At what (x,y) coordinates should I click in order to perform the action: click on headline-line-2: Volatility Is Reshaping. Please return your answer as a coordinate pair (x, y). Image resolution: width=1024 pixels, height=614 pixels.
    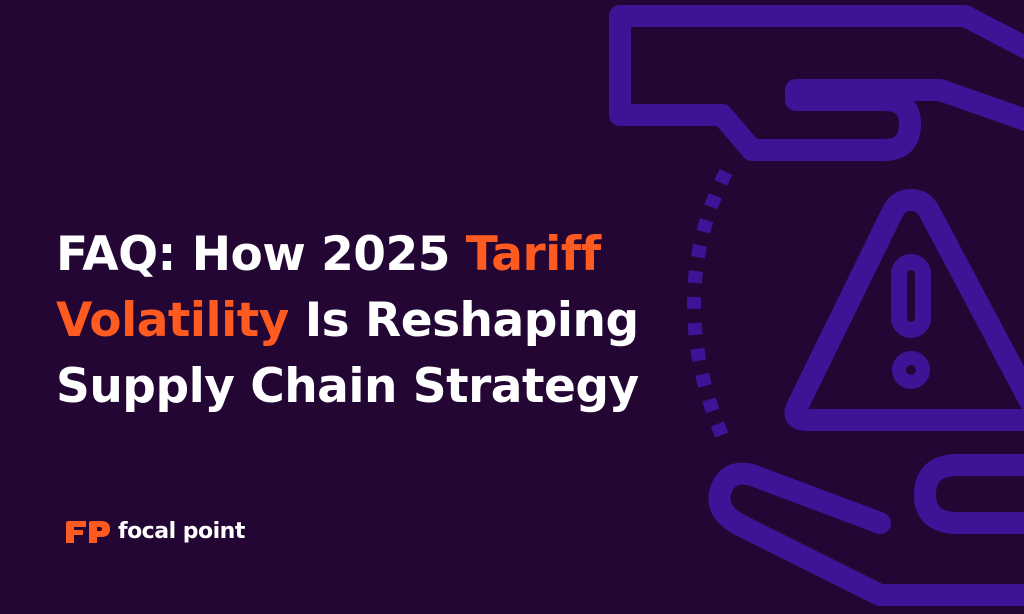
    Looking at the image, I should click on (376, 321).